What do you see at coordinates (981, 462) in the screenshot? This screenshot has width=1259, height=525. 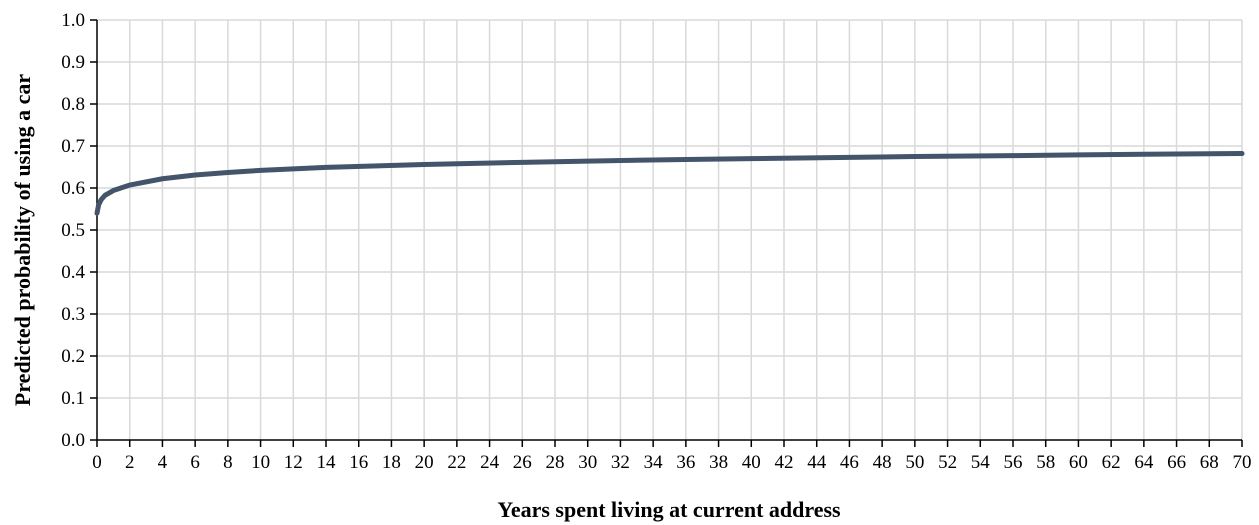 I see `x-tick-label: 54` at bounding box center [981, 462].